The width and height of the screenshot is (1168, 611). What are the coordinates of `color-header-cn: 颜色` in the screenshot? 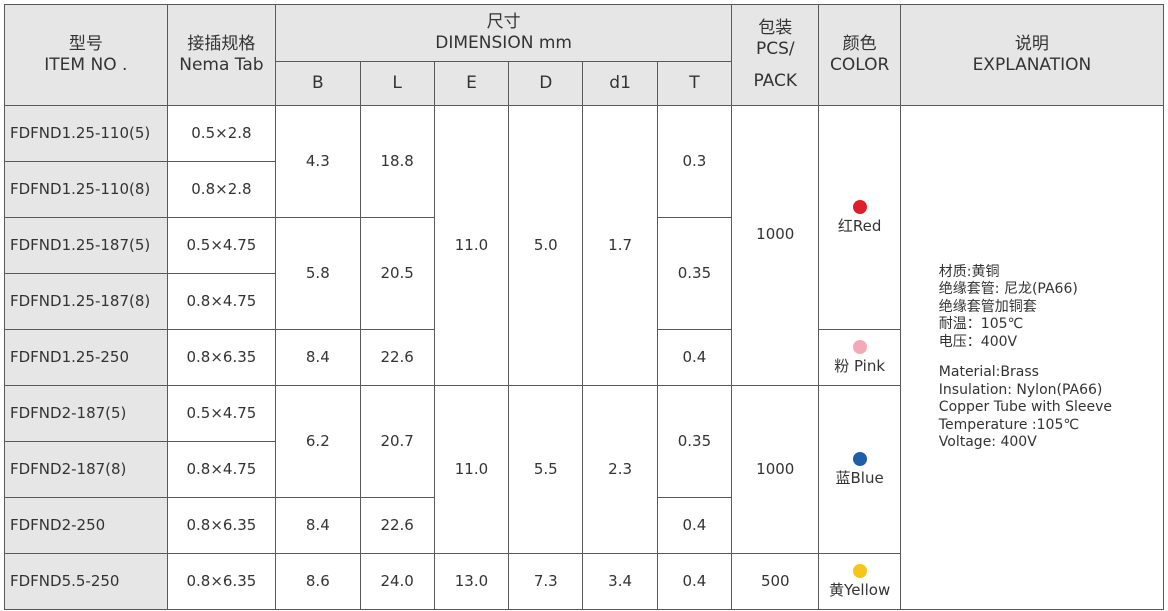 It's located at (859, 43).